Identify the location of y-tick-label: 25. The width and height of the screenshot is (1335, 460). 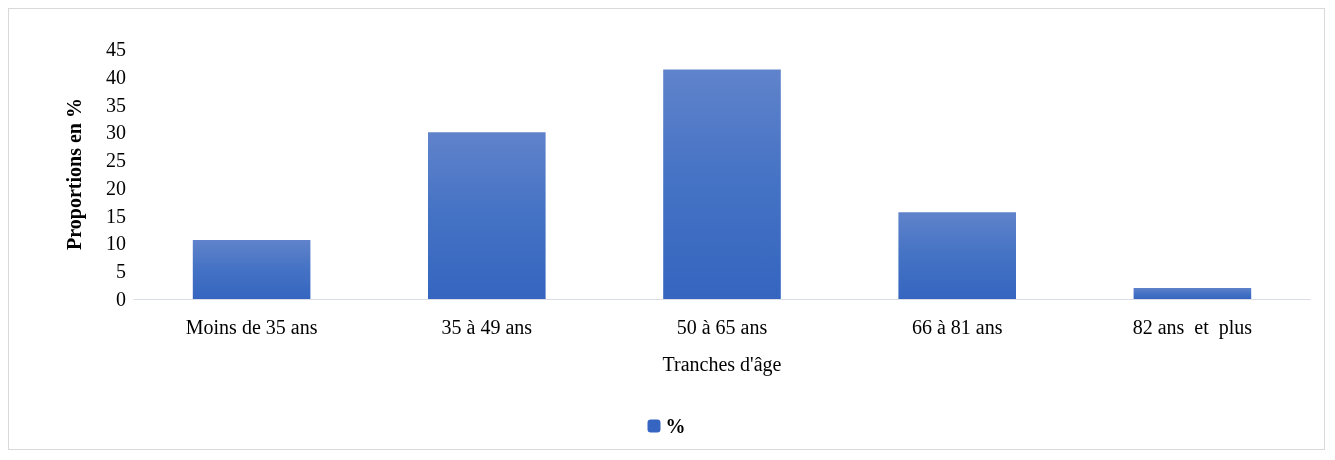
(116, 160).